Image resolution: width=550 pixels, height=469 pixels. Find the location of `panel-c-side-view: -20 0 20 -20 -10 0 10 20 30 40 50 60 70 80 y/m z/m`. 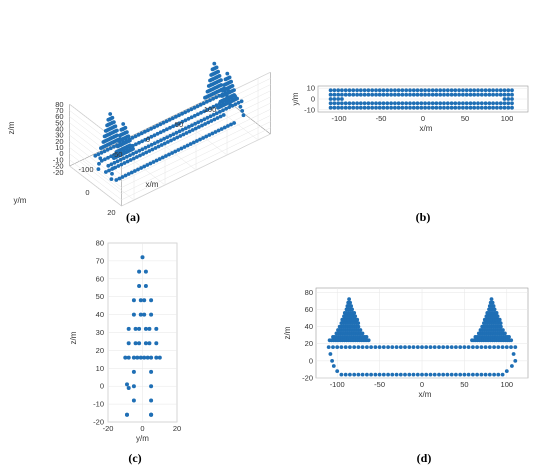

panel-c-side-view: -20 0 20 -20 -10 0 10 20 30 40 50 60 70 80 y/m z/m is located at coordinates (125, 341).